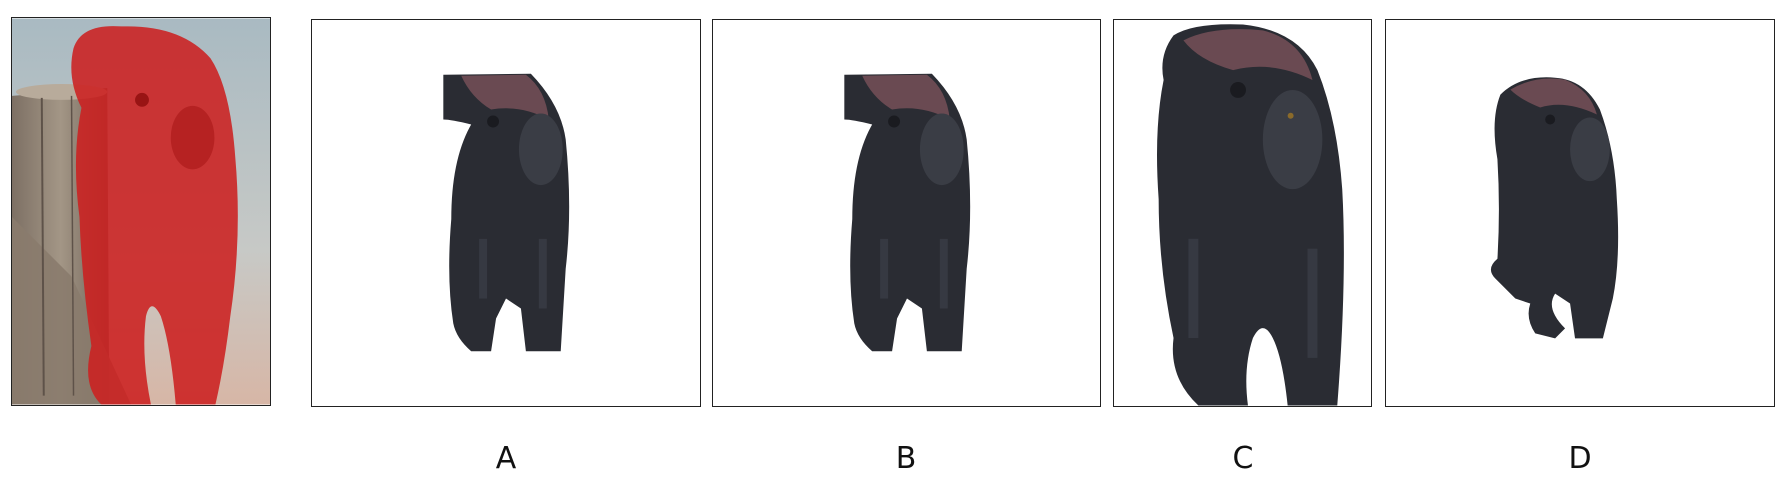 This screenshot has height=500, width=1790. I want to click on option-b-image, so click(907, 212).